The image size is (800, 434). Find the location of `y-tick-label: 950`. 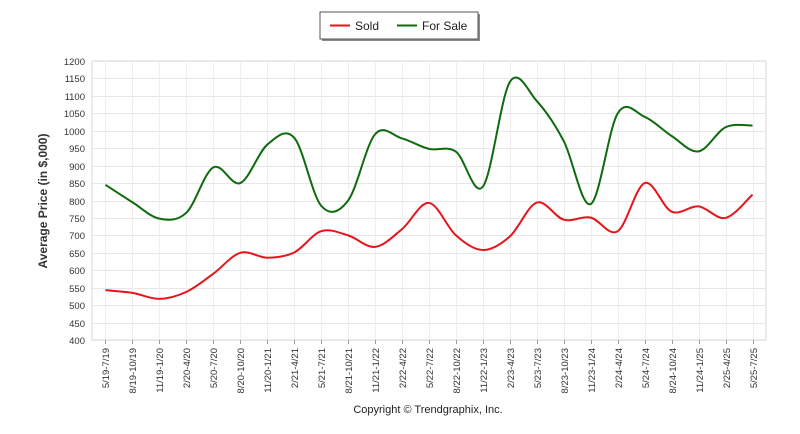

y-tick-label: 950 is located at coordinates (77, 149).